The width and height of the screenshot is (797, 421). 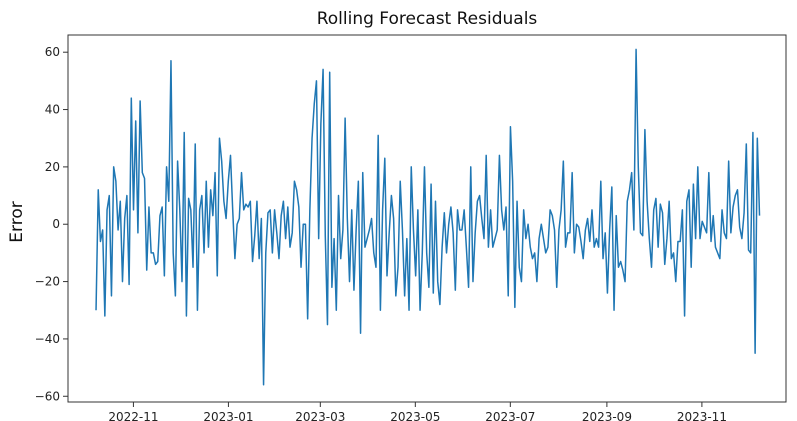 What do you see at coordinates (133, 415) in the screenshot?
I see `x-tick-label: 2022-11` at bounding box center [133, 415].